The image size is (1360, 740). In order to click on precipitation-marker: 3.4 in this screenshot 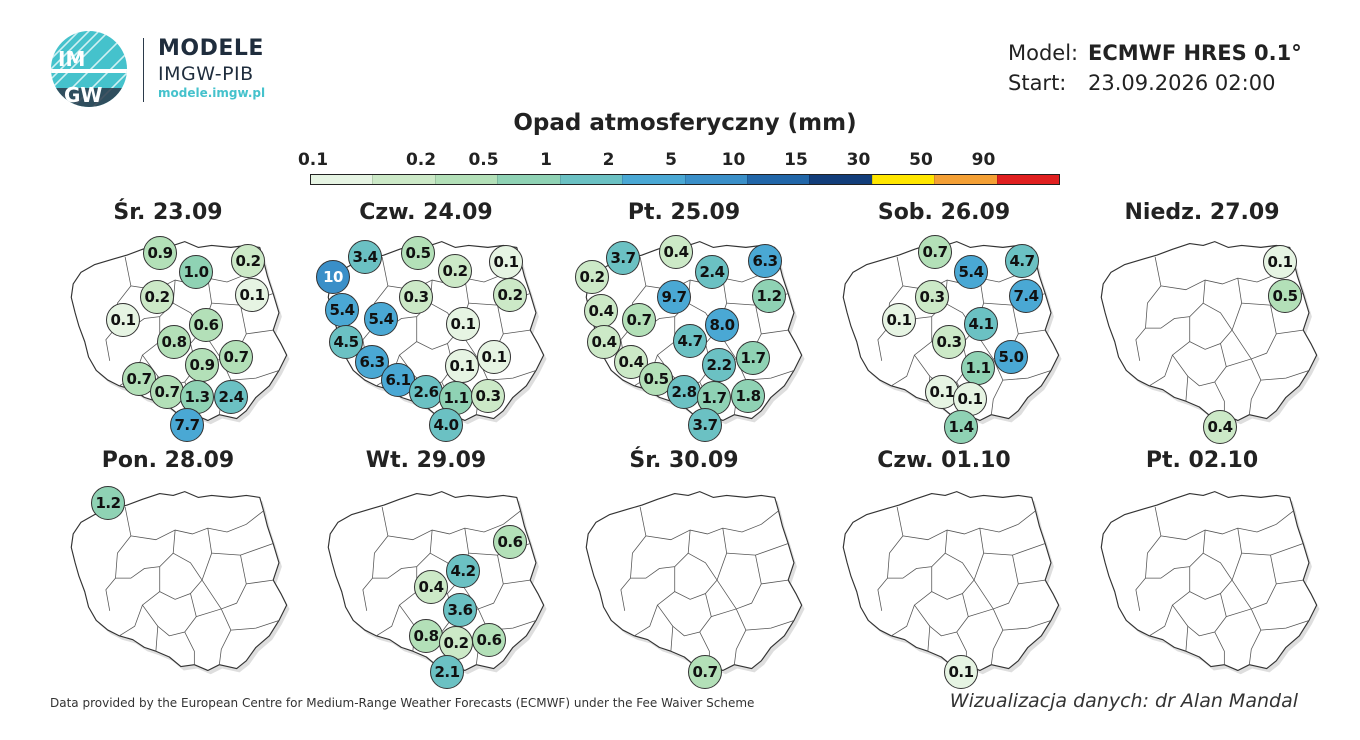, I will do `click(365, 257)`.